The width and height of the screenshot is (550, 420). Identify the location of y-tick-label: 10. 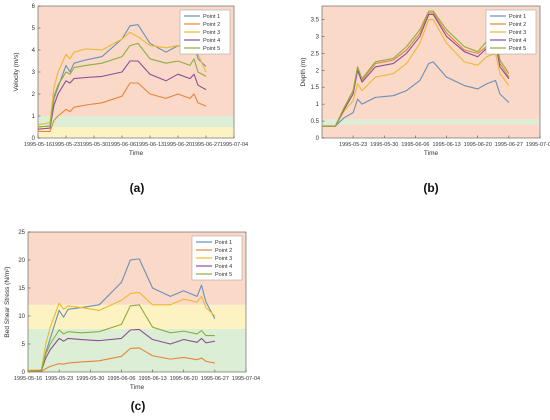
(21, 317).